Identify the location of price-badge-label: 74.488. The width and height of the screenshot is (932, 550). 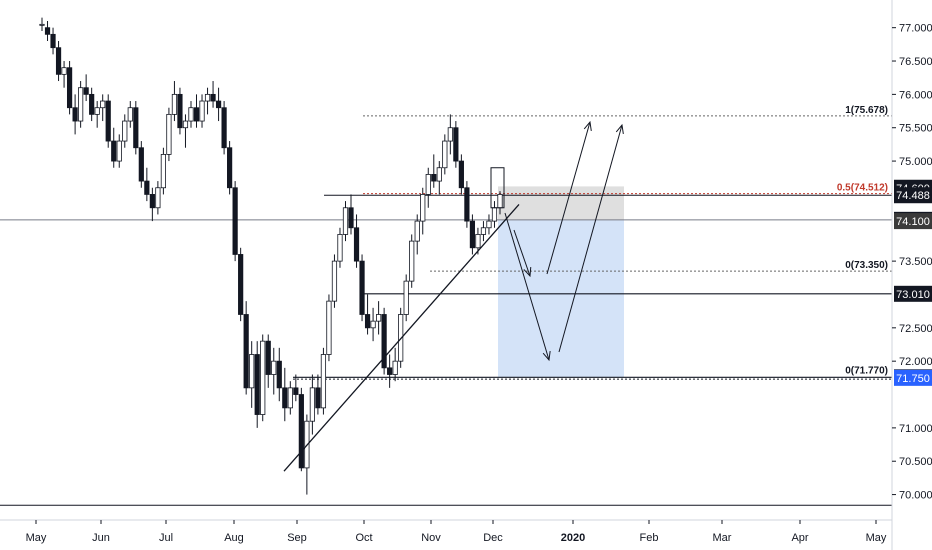
(913, 196).